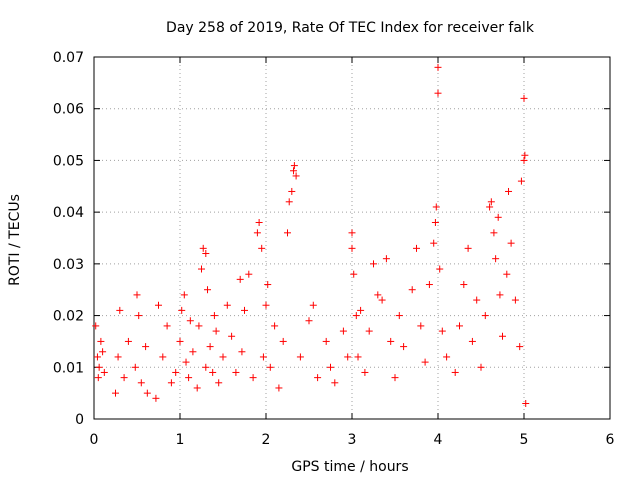 The height and width of the screenshot is (480, 640). What do you see at coordinates (68, 265) in the screenshot?
I see `y-tick-label: 0.03` at bounding box center [68, 265].